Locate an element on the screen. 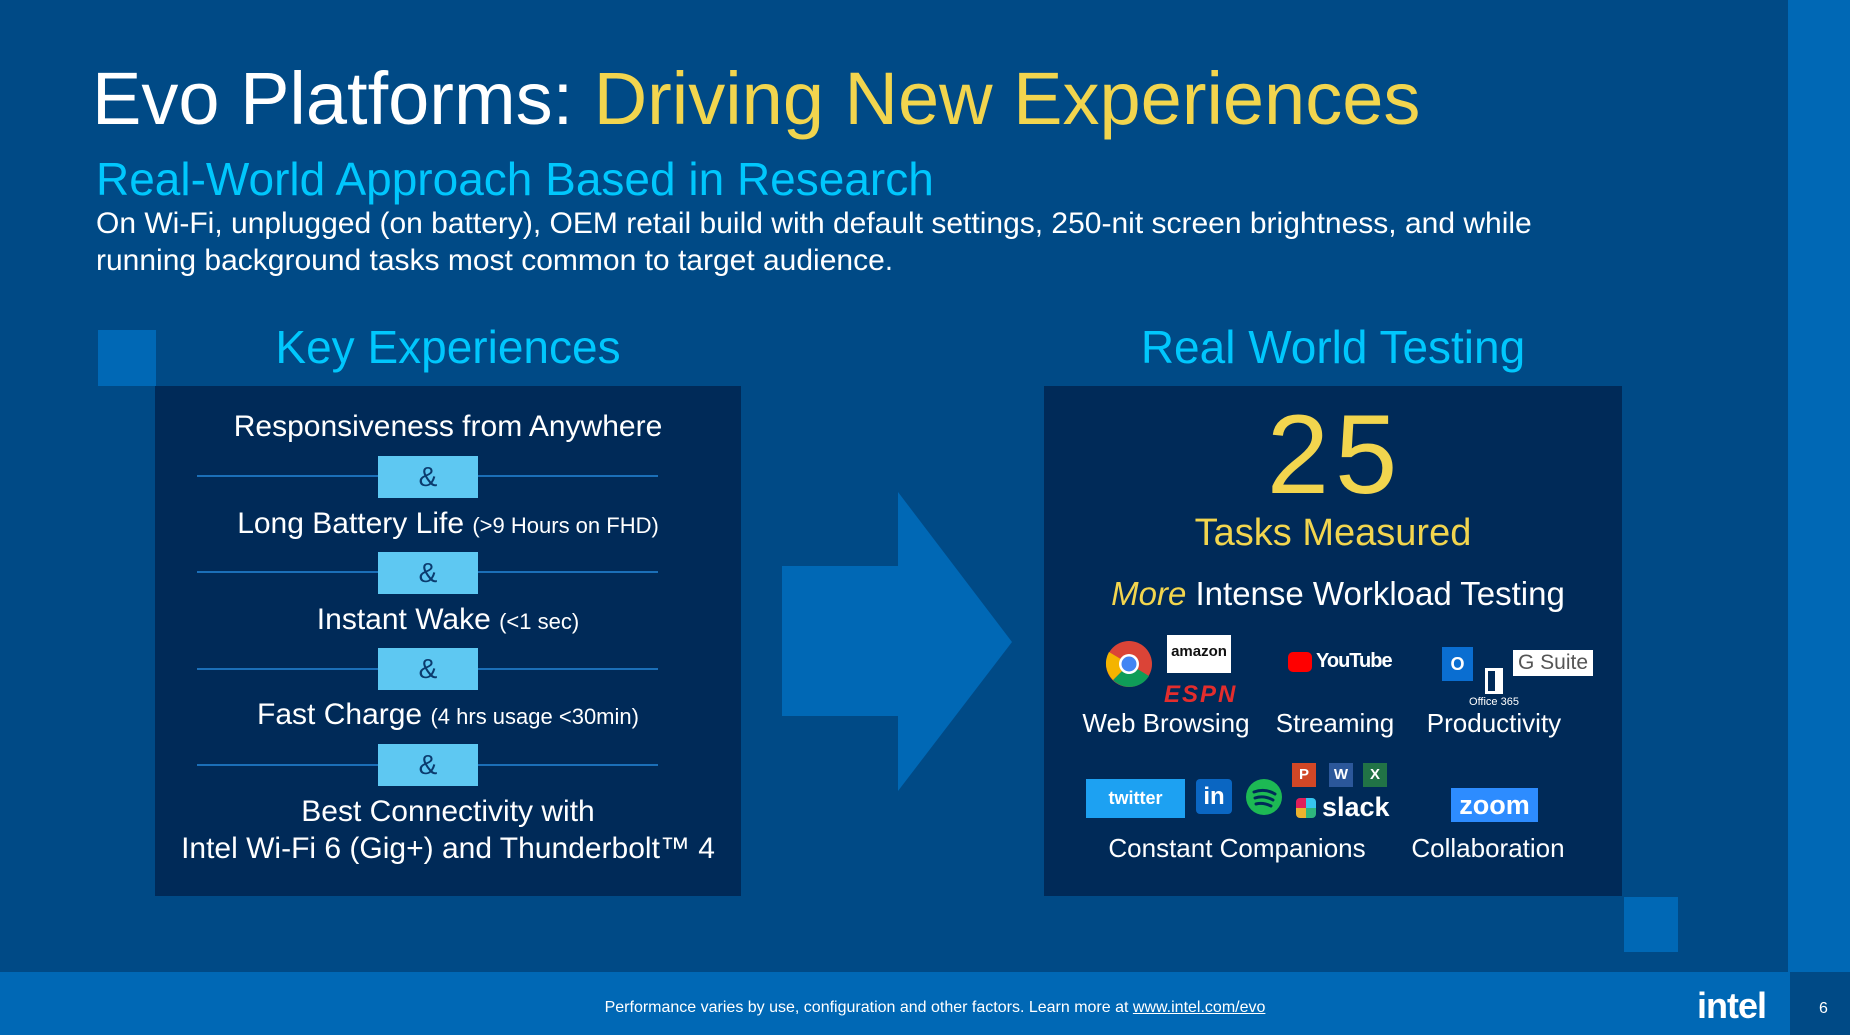  outlook-icon: O is located at coordinates (1457, 664).